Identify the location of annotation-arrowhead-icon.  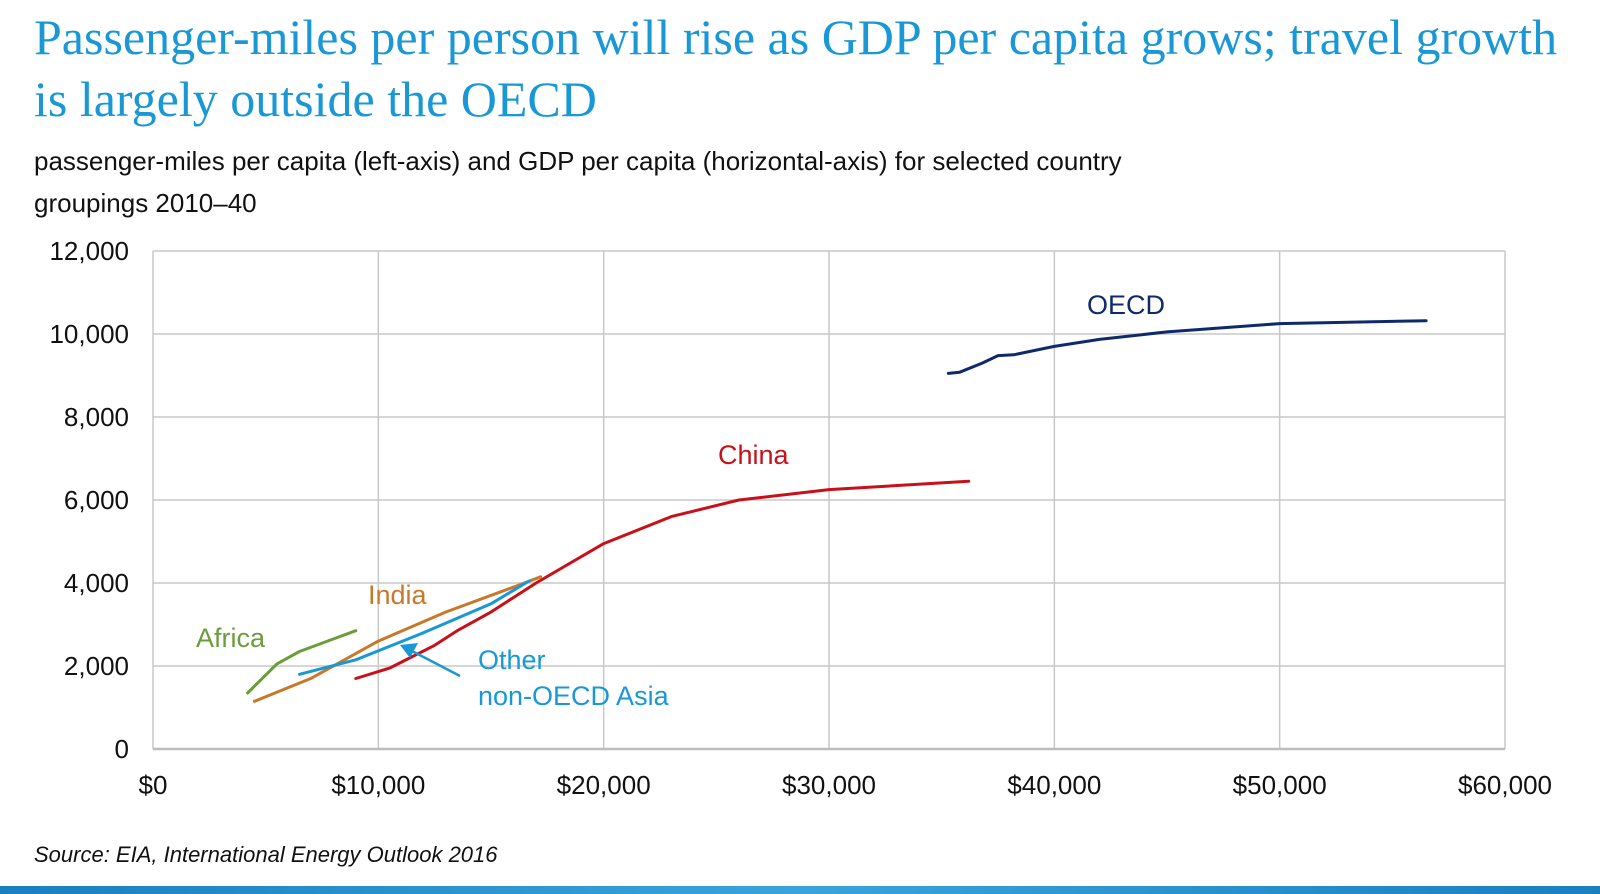
(409, 650).